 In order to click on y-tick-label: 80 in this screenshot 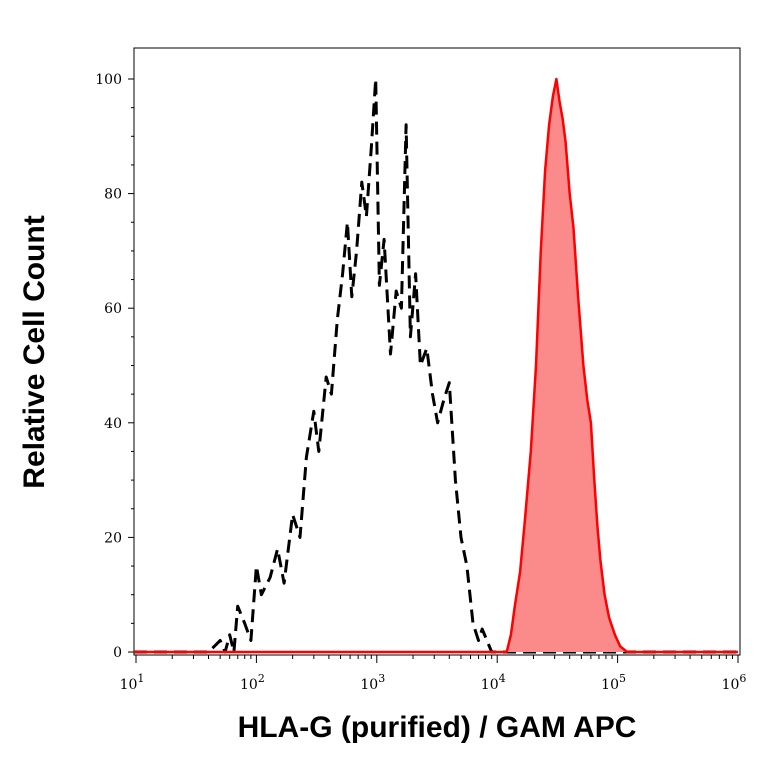, I will do `click(113, 195)`.